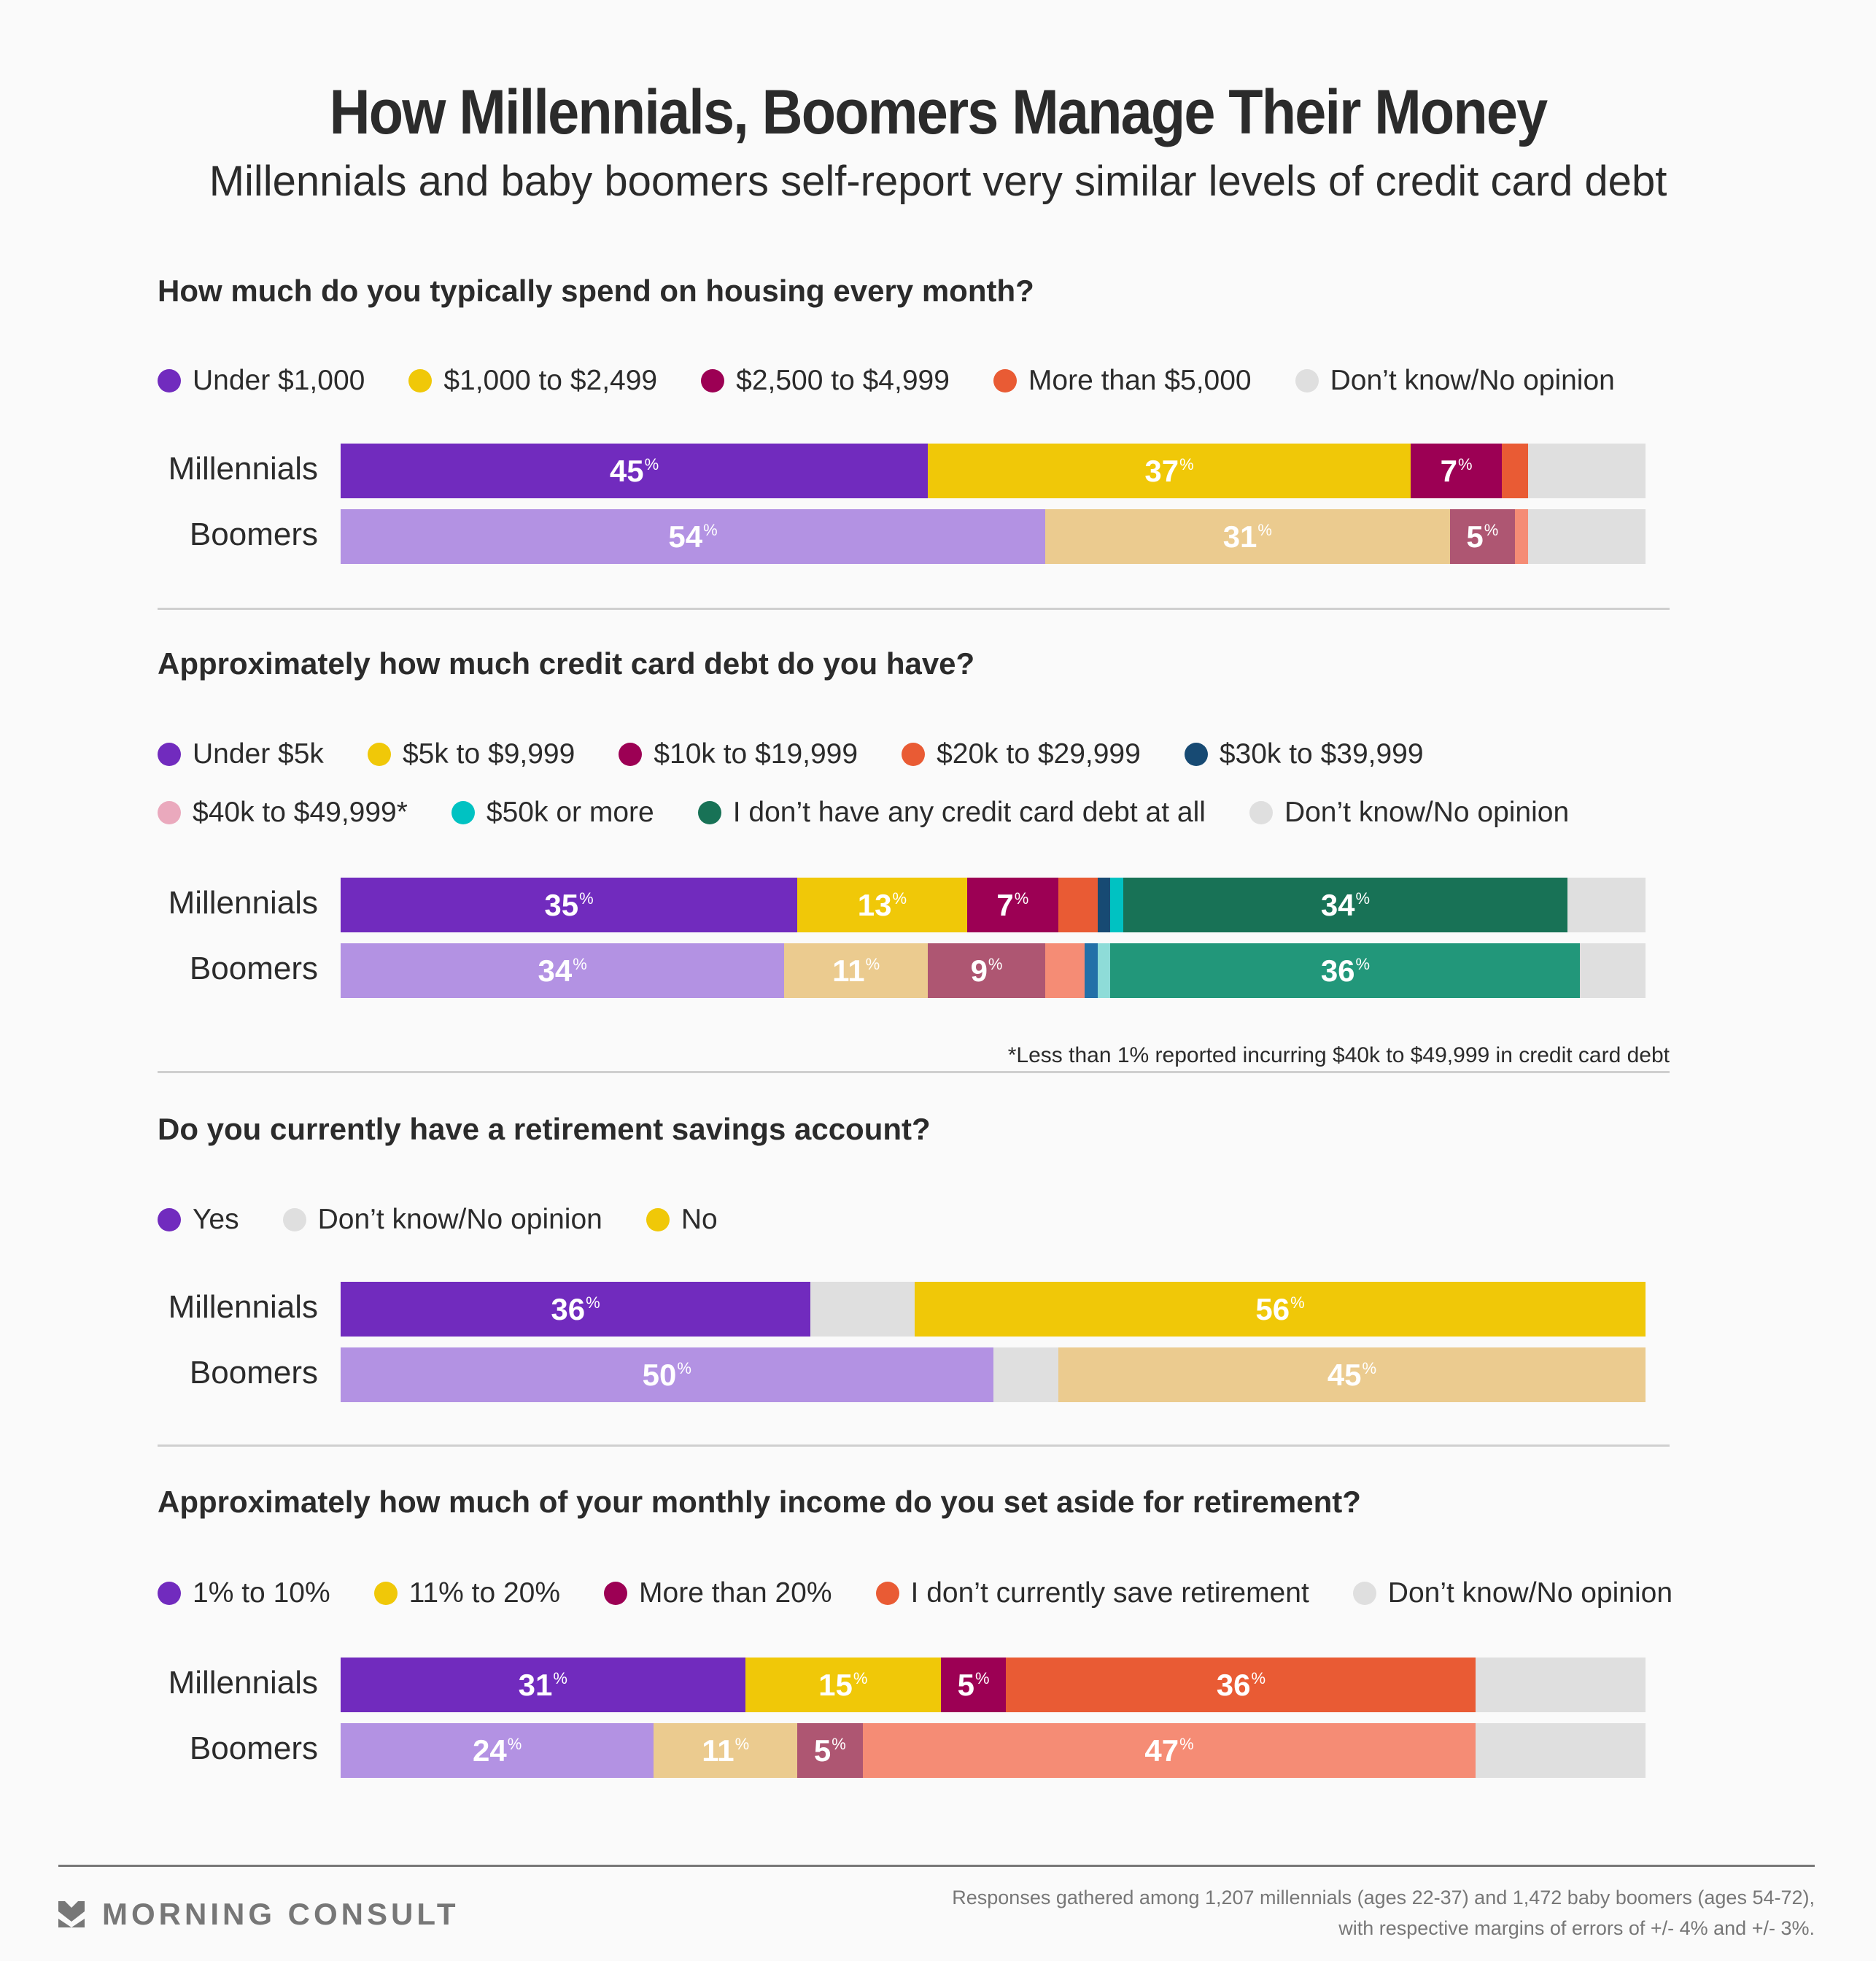 The width and height of the screenshot is (1876, 1961). Describe the element at coordinates (993, 1685) in the screenshot. I see `stacked-bar-millennials: 31% 15% 5% 36%` at that location.